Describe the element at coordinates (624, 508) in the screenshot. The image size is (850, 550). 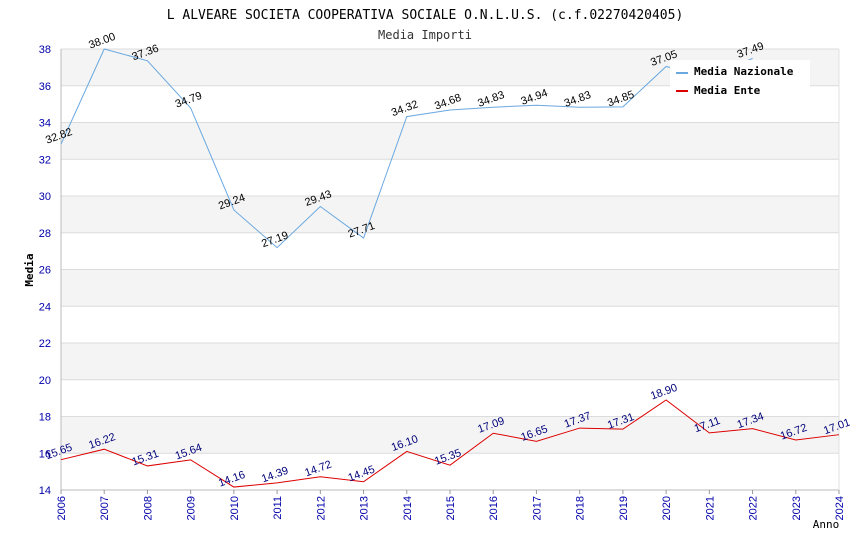
I see `x-tick-label: 2019` at that location.